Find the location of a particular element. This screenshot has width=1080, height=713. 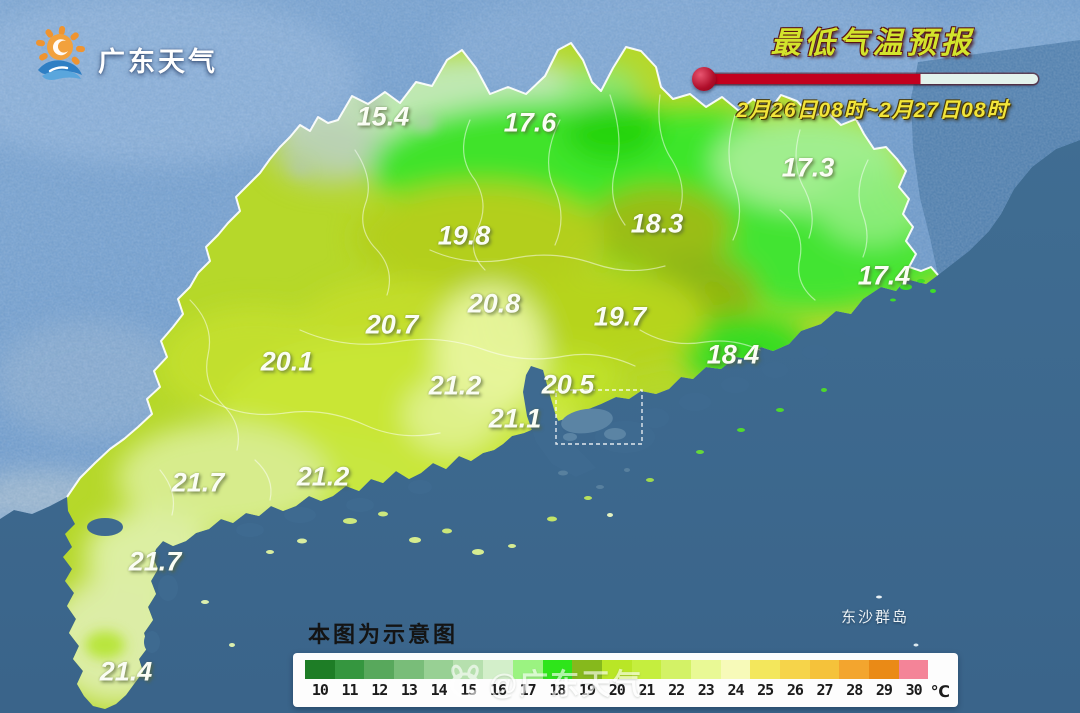

legend-label: 10 is located at coordinates (320, 690).